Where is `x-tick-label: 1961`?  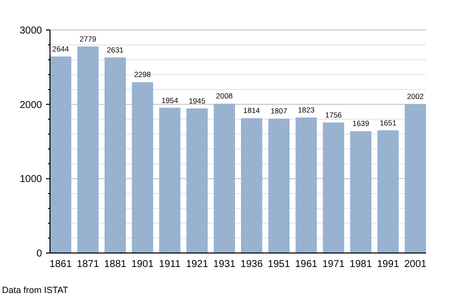
x-tick-label: 1961 is located at coordinates (306, 264).